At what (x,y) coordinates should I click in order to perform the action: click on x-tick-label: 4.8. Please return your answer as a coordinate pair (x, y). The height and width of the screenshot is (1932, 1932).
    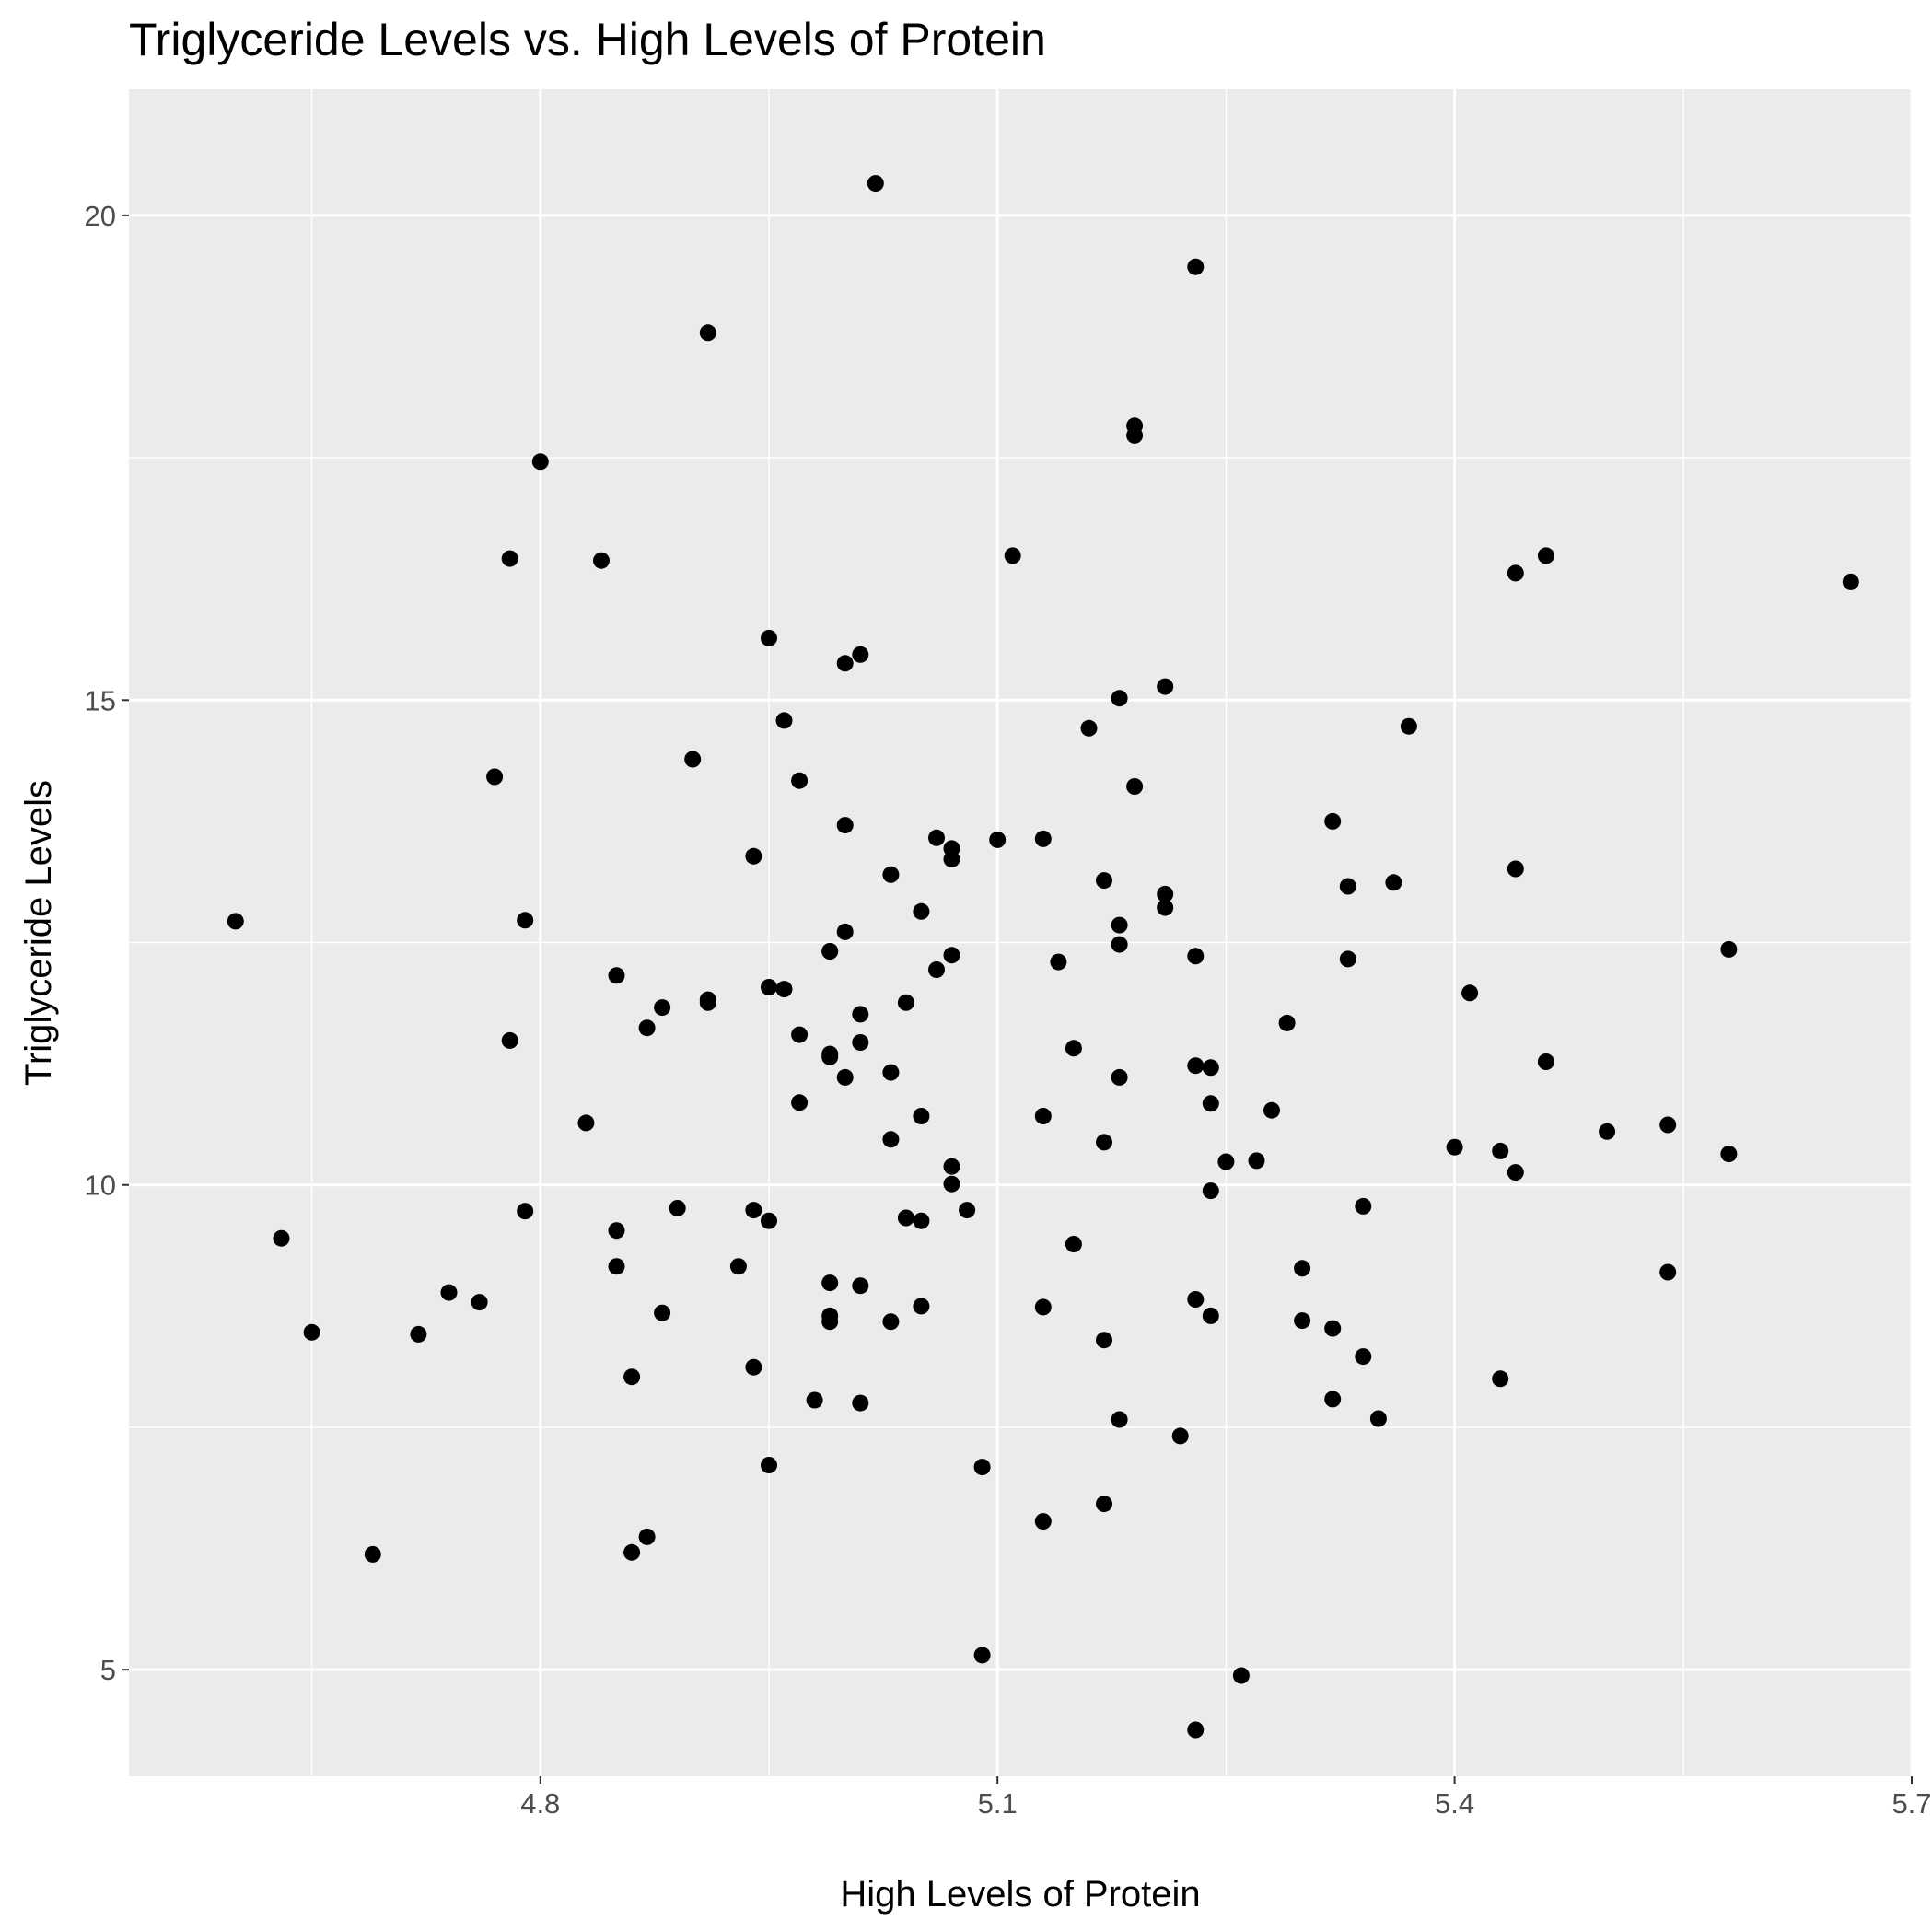
    Looking at the image, I should click on (540, 1803).